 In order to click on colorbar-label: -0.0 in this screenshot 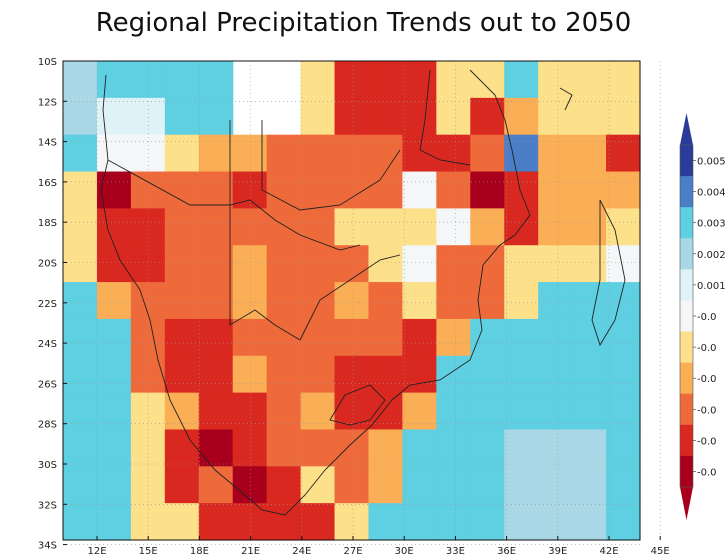, I will do `click(707, 410)`.